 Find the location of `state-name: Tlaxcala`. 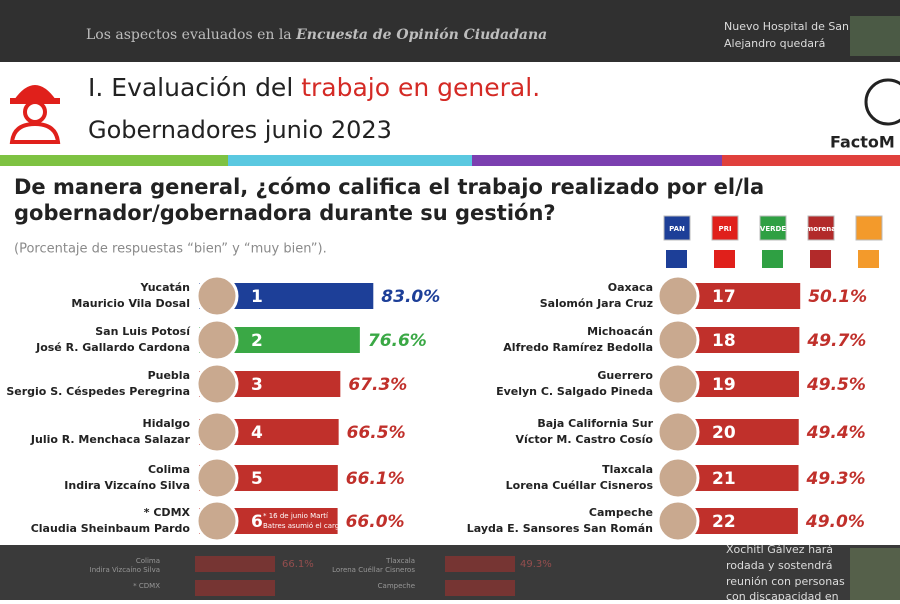

state-name: Tlaxcala is located at coordinates (627, 469).